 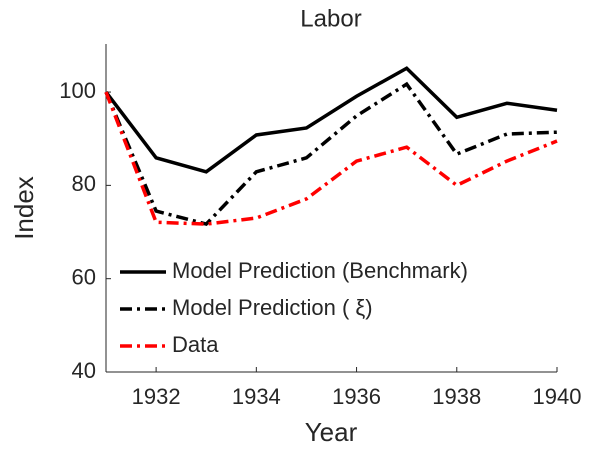 What do you see at coordinates (331, 432) in the screenshot?
I see `x-axis-label: Year` at bounding box center [331, 432].